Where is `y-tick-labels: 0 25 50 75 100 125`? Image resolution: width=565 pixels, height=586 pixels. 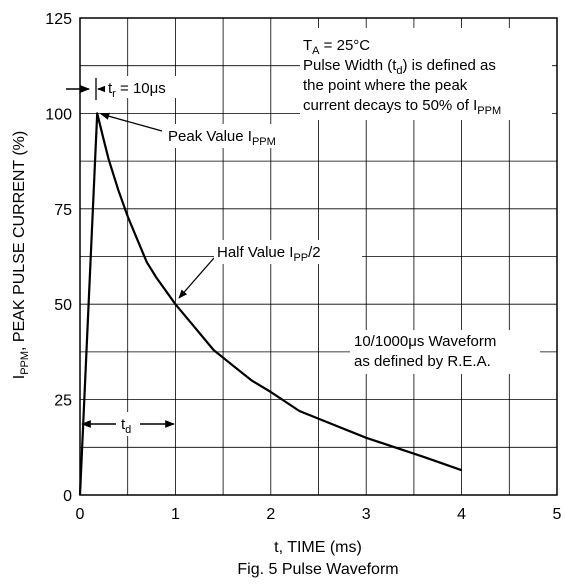
y-tick-labels: 0 25 50 75 100 125 is located at coordinates (58, 258).